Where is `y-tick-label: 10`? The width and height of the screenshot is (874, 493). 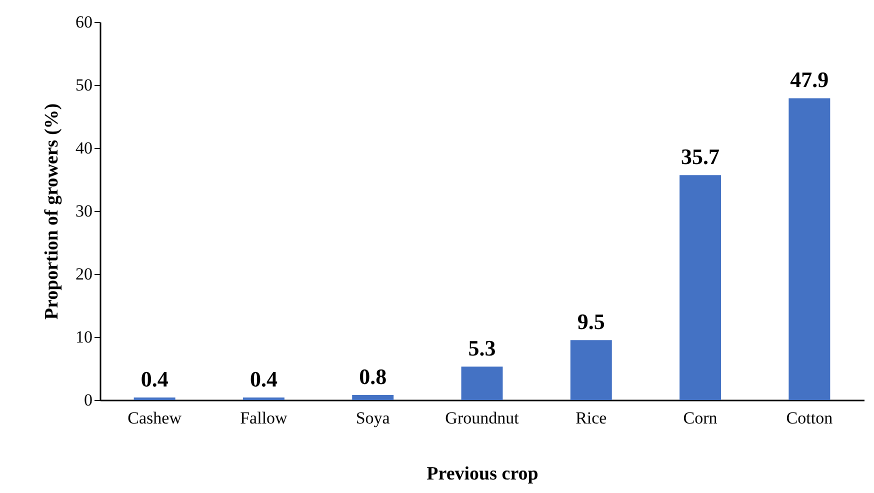
y-tick-label: 10 is located at coordinates (84, 337).